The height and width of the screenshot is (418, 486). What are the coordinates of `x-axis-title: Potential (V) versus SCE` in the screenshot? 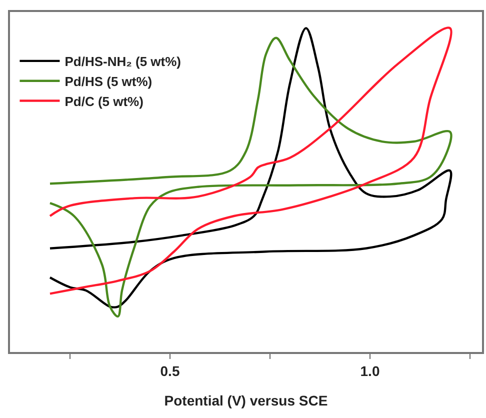 It's located at (246, 400).